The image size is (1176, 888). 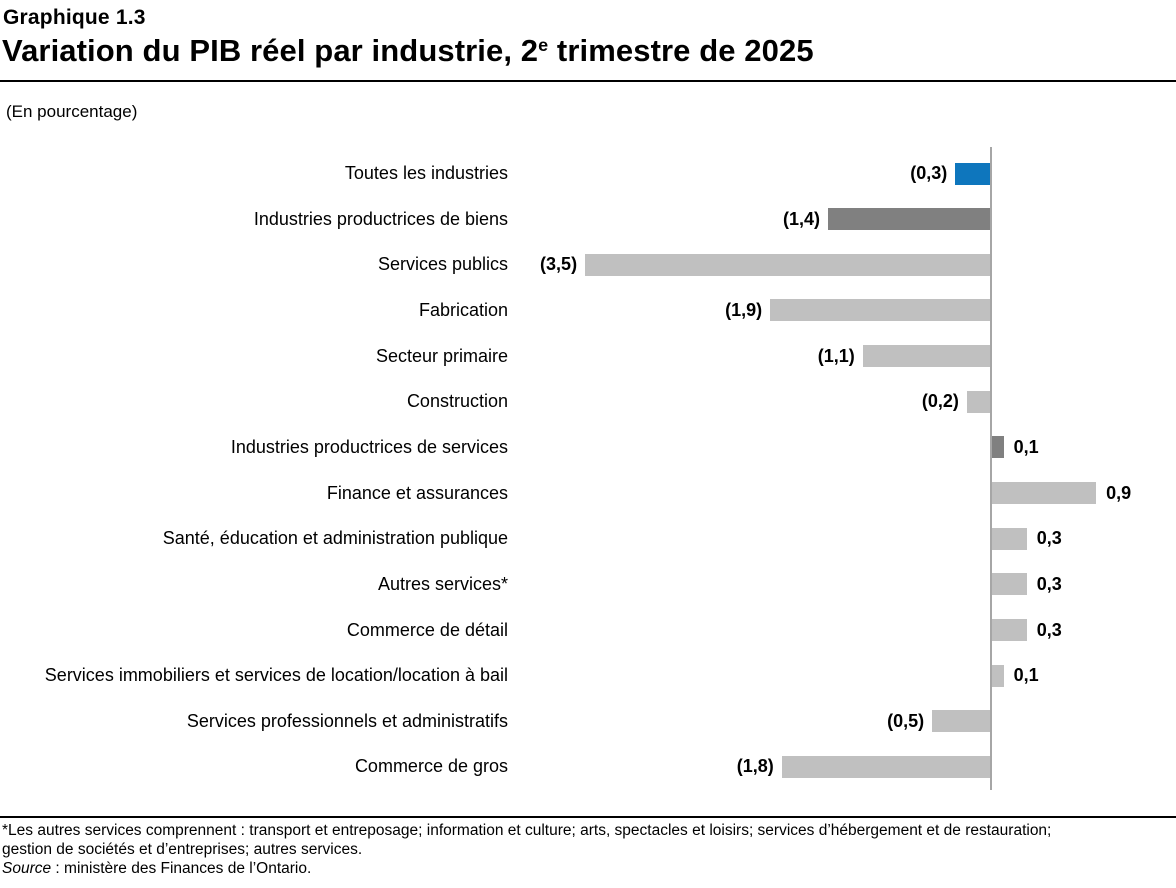 What do you see at coordinates (442, 264) in the screenshot?
I see `category-label: Services publics` at bounding box center [442, 264].